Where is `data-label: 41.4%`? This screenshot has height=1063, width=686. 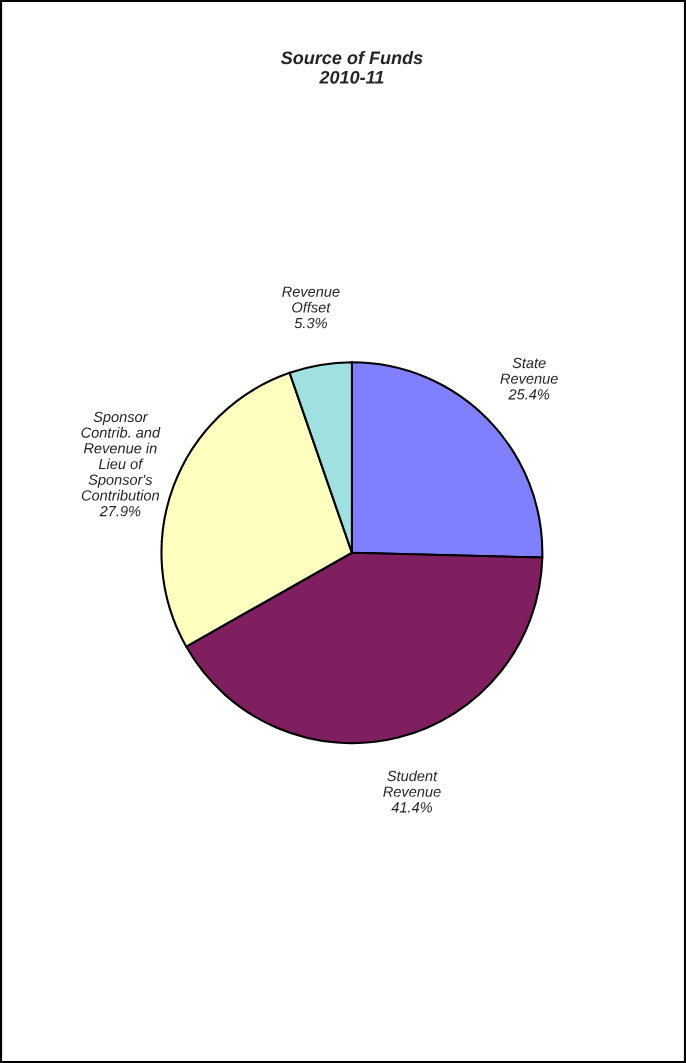 data-label: 41.4% is located at coordinates (412, 807).